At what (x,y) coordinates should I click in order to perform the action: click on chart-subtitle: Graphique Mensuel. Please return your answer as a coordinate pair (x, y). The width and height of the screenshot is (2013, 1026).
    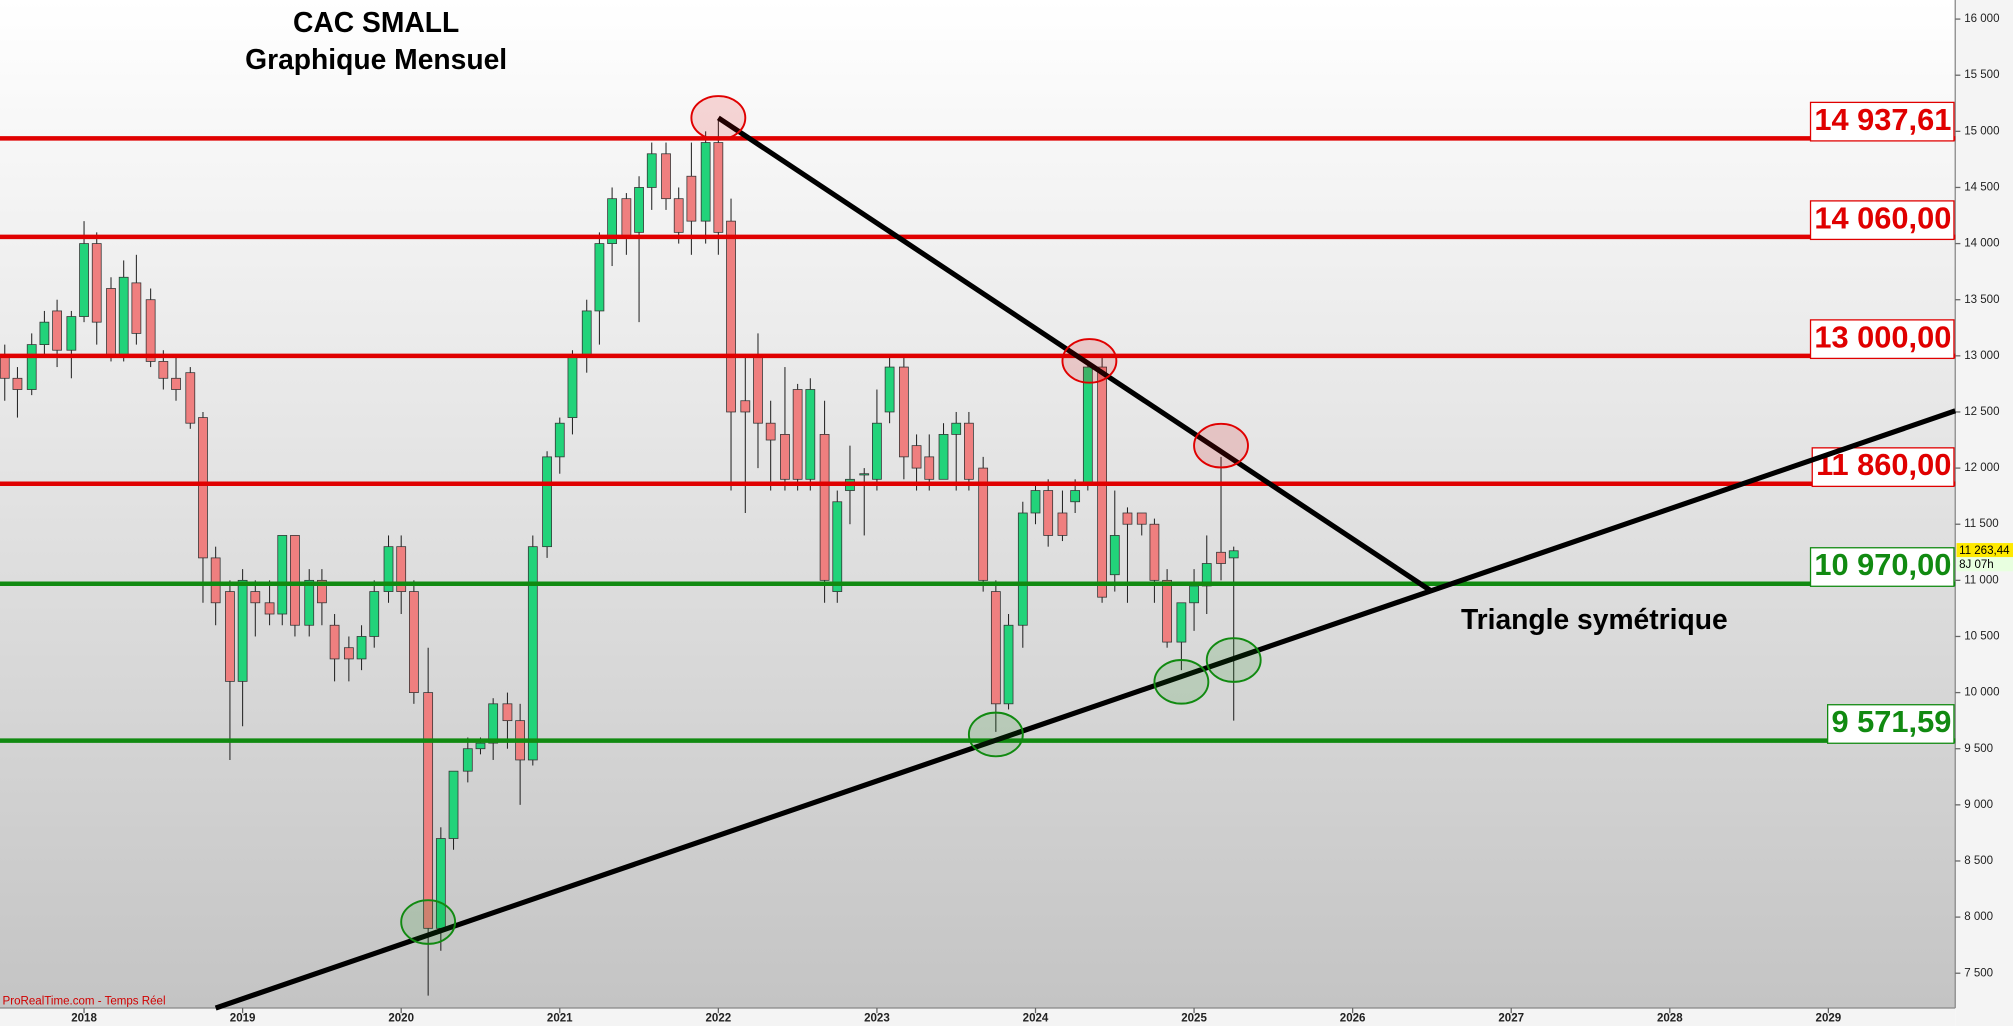
    Looking at the image, I should click on (376, 59).